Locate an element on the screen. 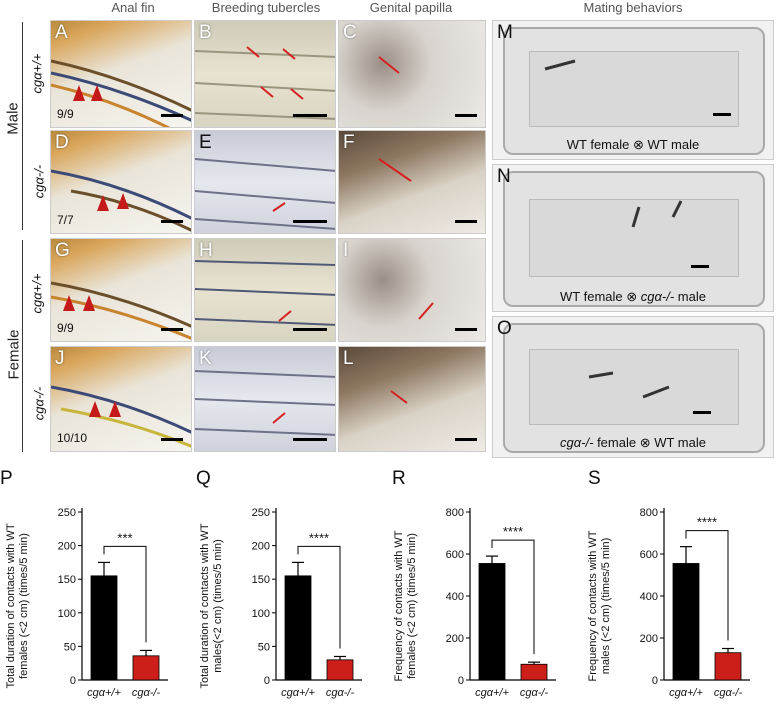  chart-letter: R is located at coordinates (399, 478).